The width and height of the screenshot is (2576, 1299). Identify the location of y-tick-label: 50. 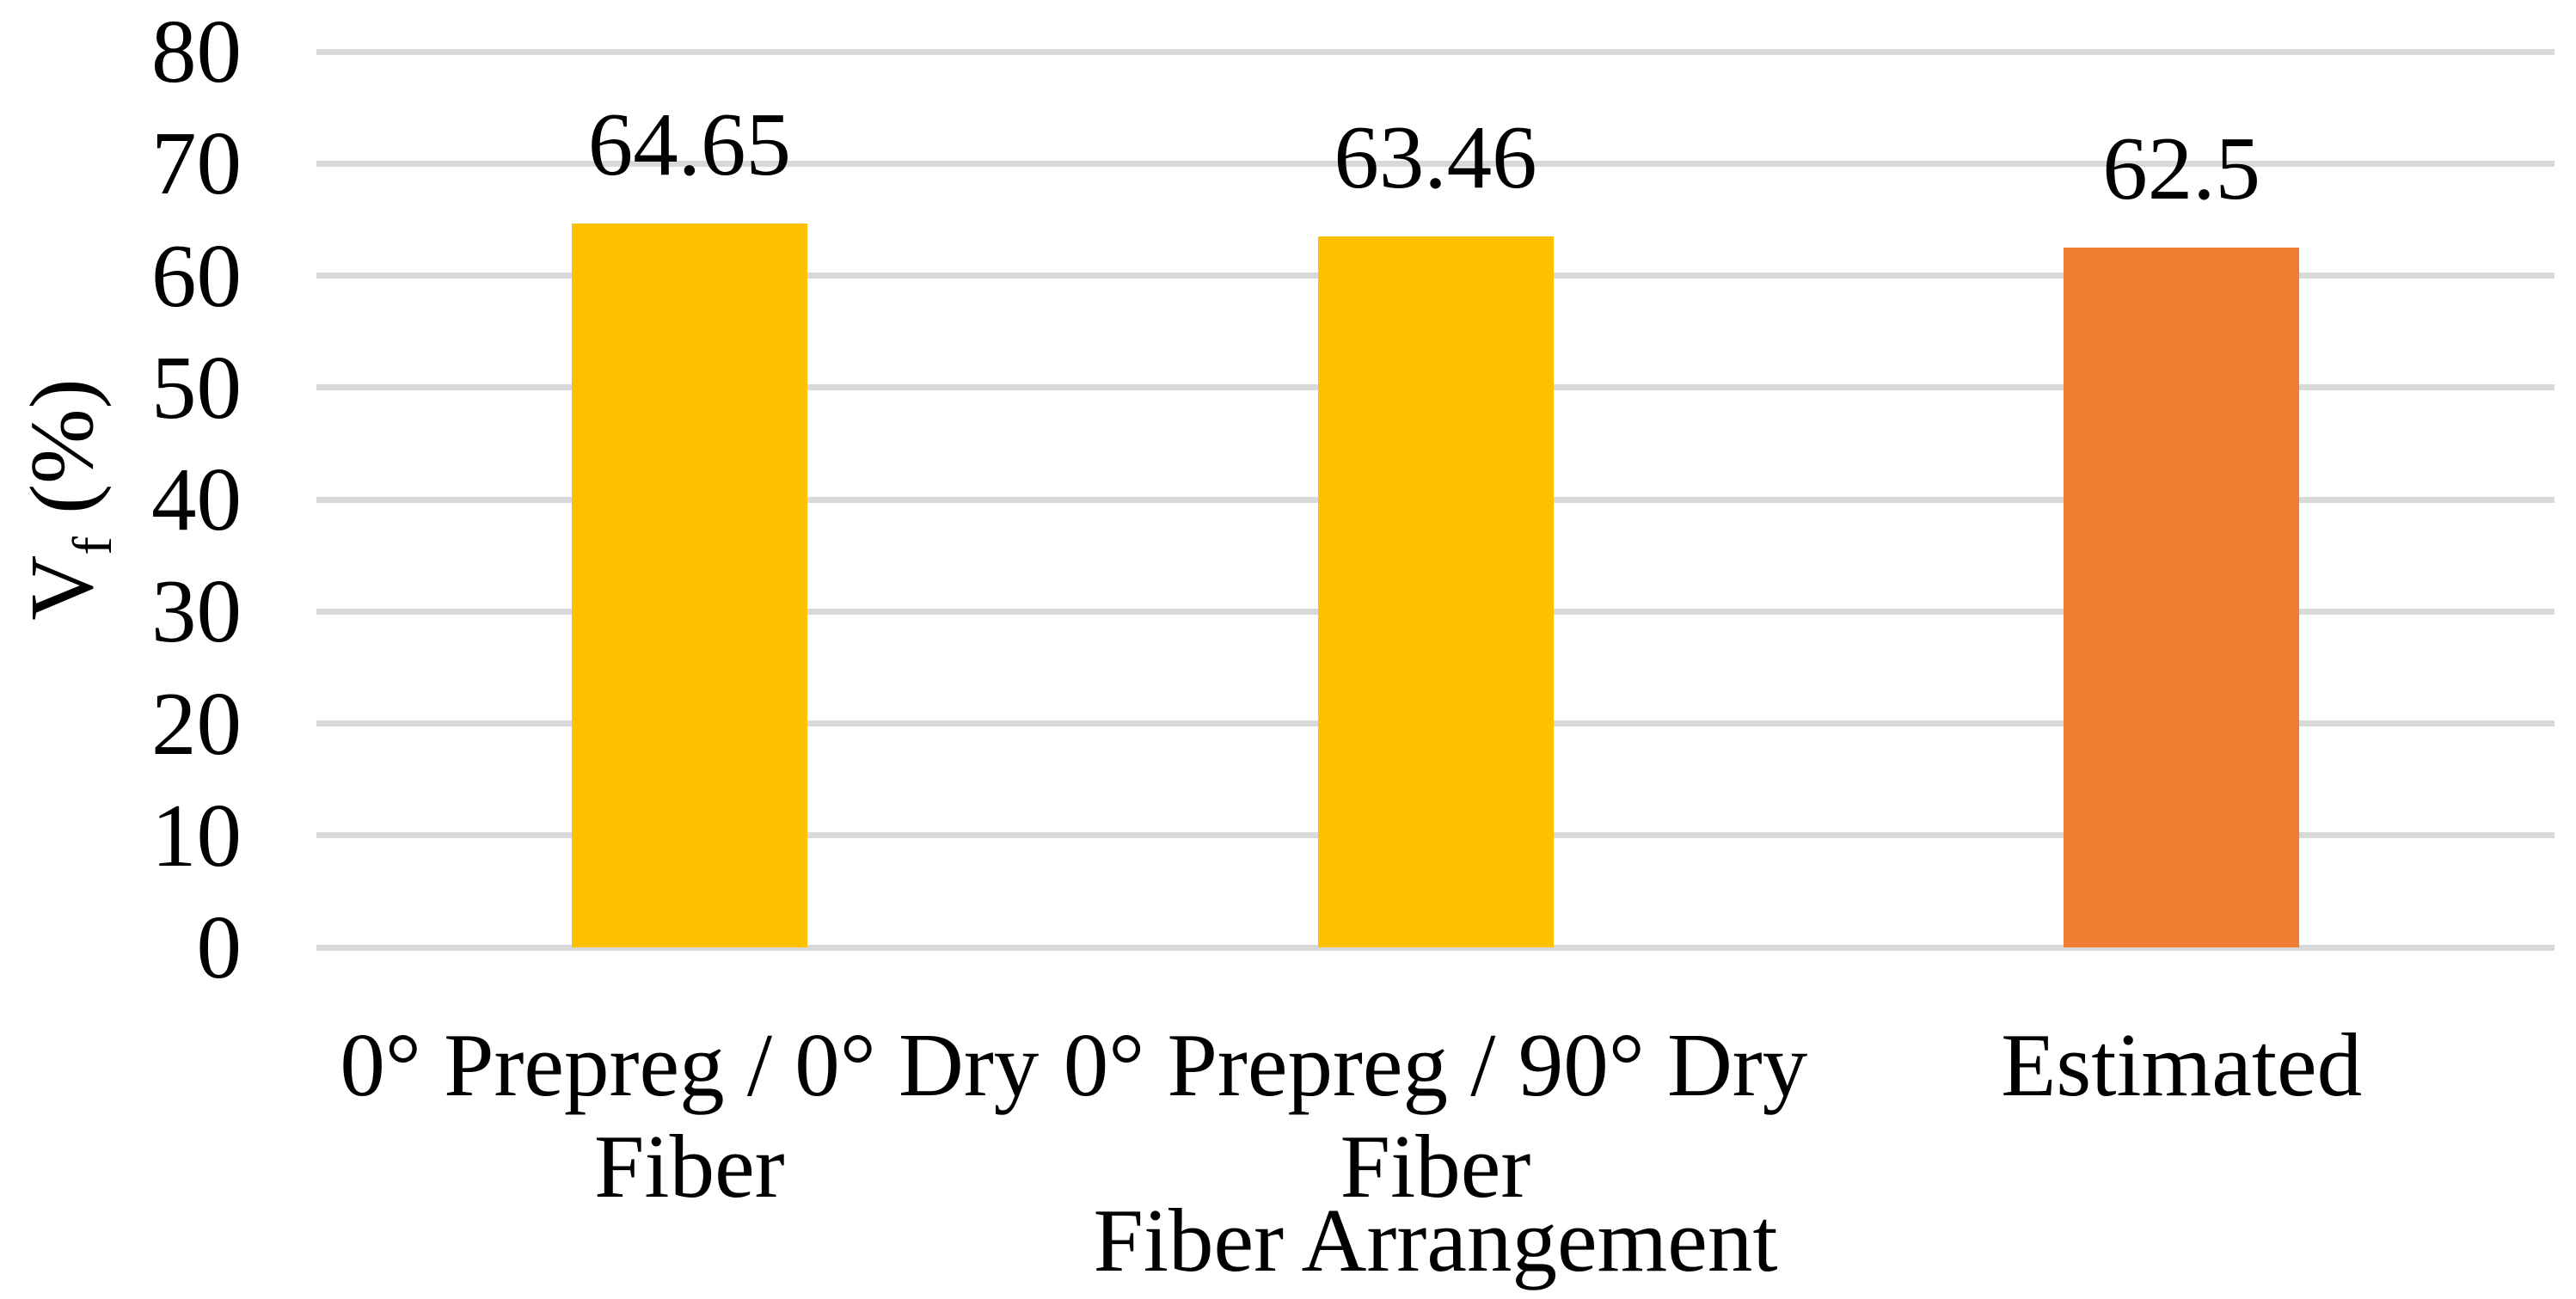
(196, 387).